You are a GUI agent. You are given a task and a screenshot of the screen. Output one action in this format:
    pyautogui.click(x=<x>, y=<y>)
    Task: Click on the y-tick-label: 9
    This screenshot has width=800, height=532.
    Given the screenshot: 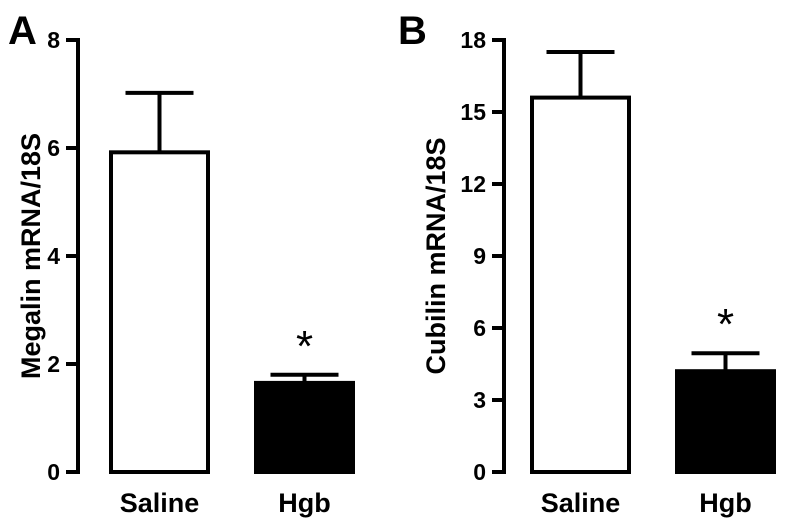 What is the action you would take?
    pyautogui.click(x=479, y=256)
    